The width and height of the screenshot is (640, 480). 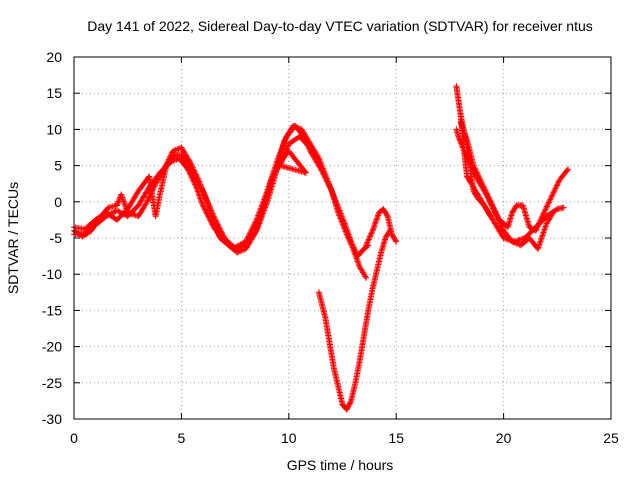 I want to click on y-tick-label: -30, so click(x=52, y=419).